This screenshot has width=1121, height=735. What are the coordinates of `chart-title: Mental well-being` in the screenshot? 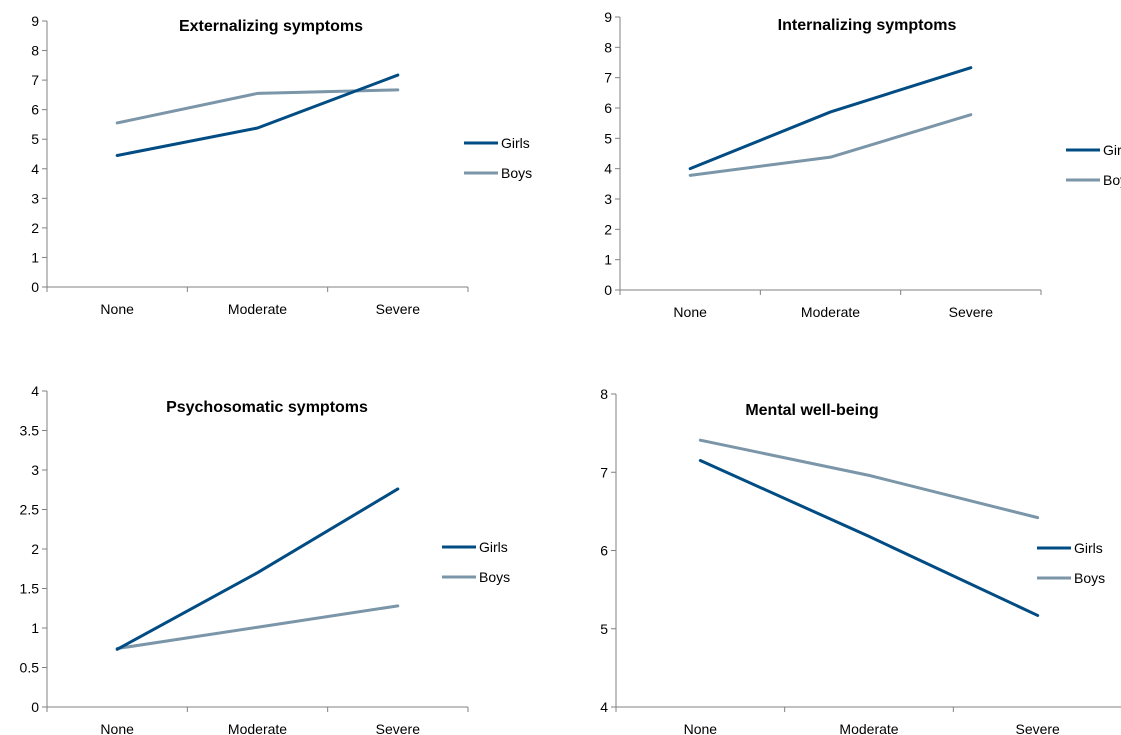 It's located at (811, 410).